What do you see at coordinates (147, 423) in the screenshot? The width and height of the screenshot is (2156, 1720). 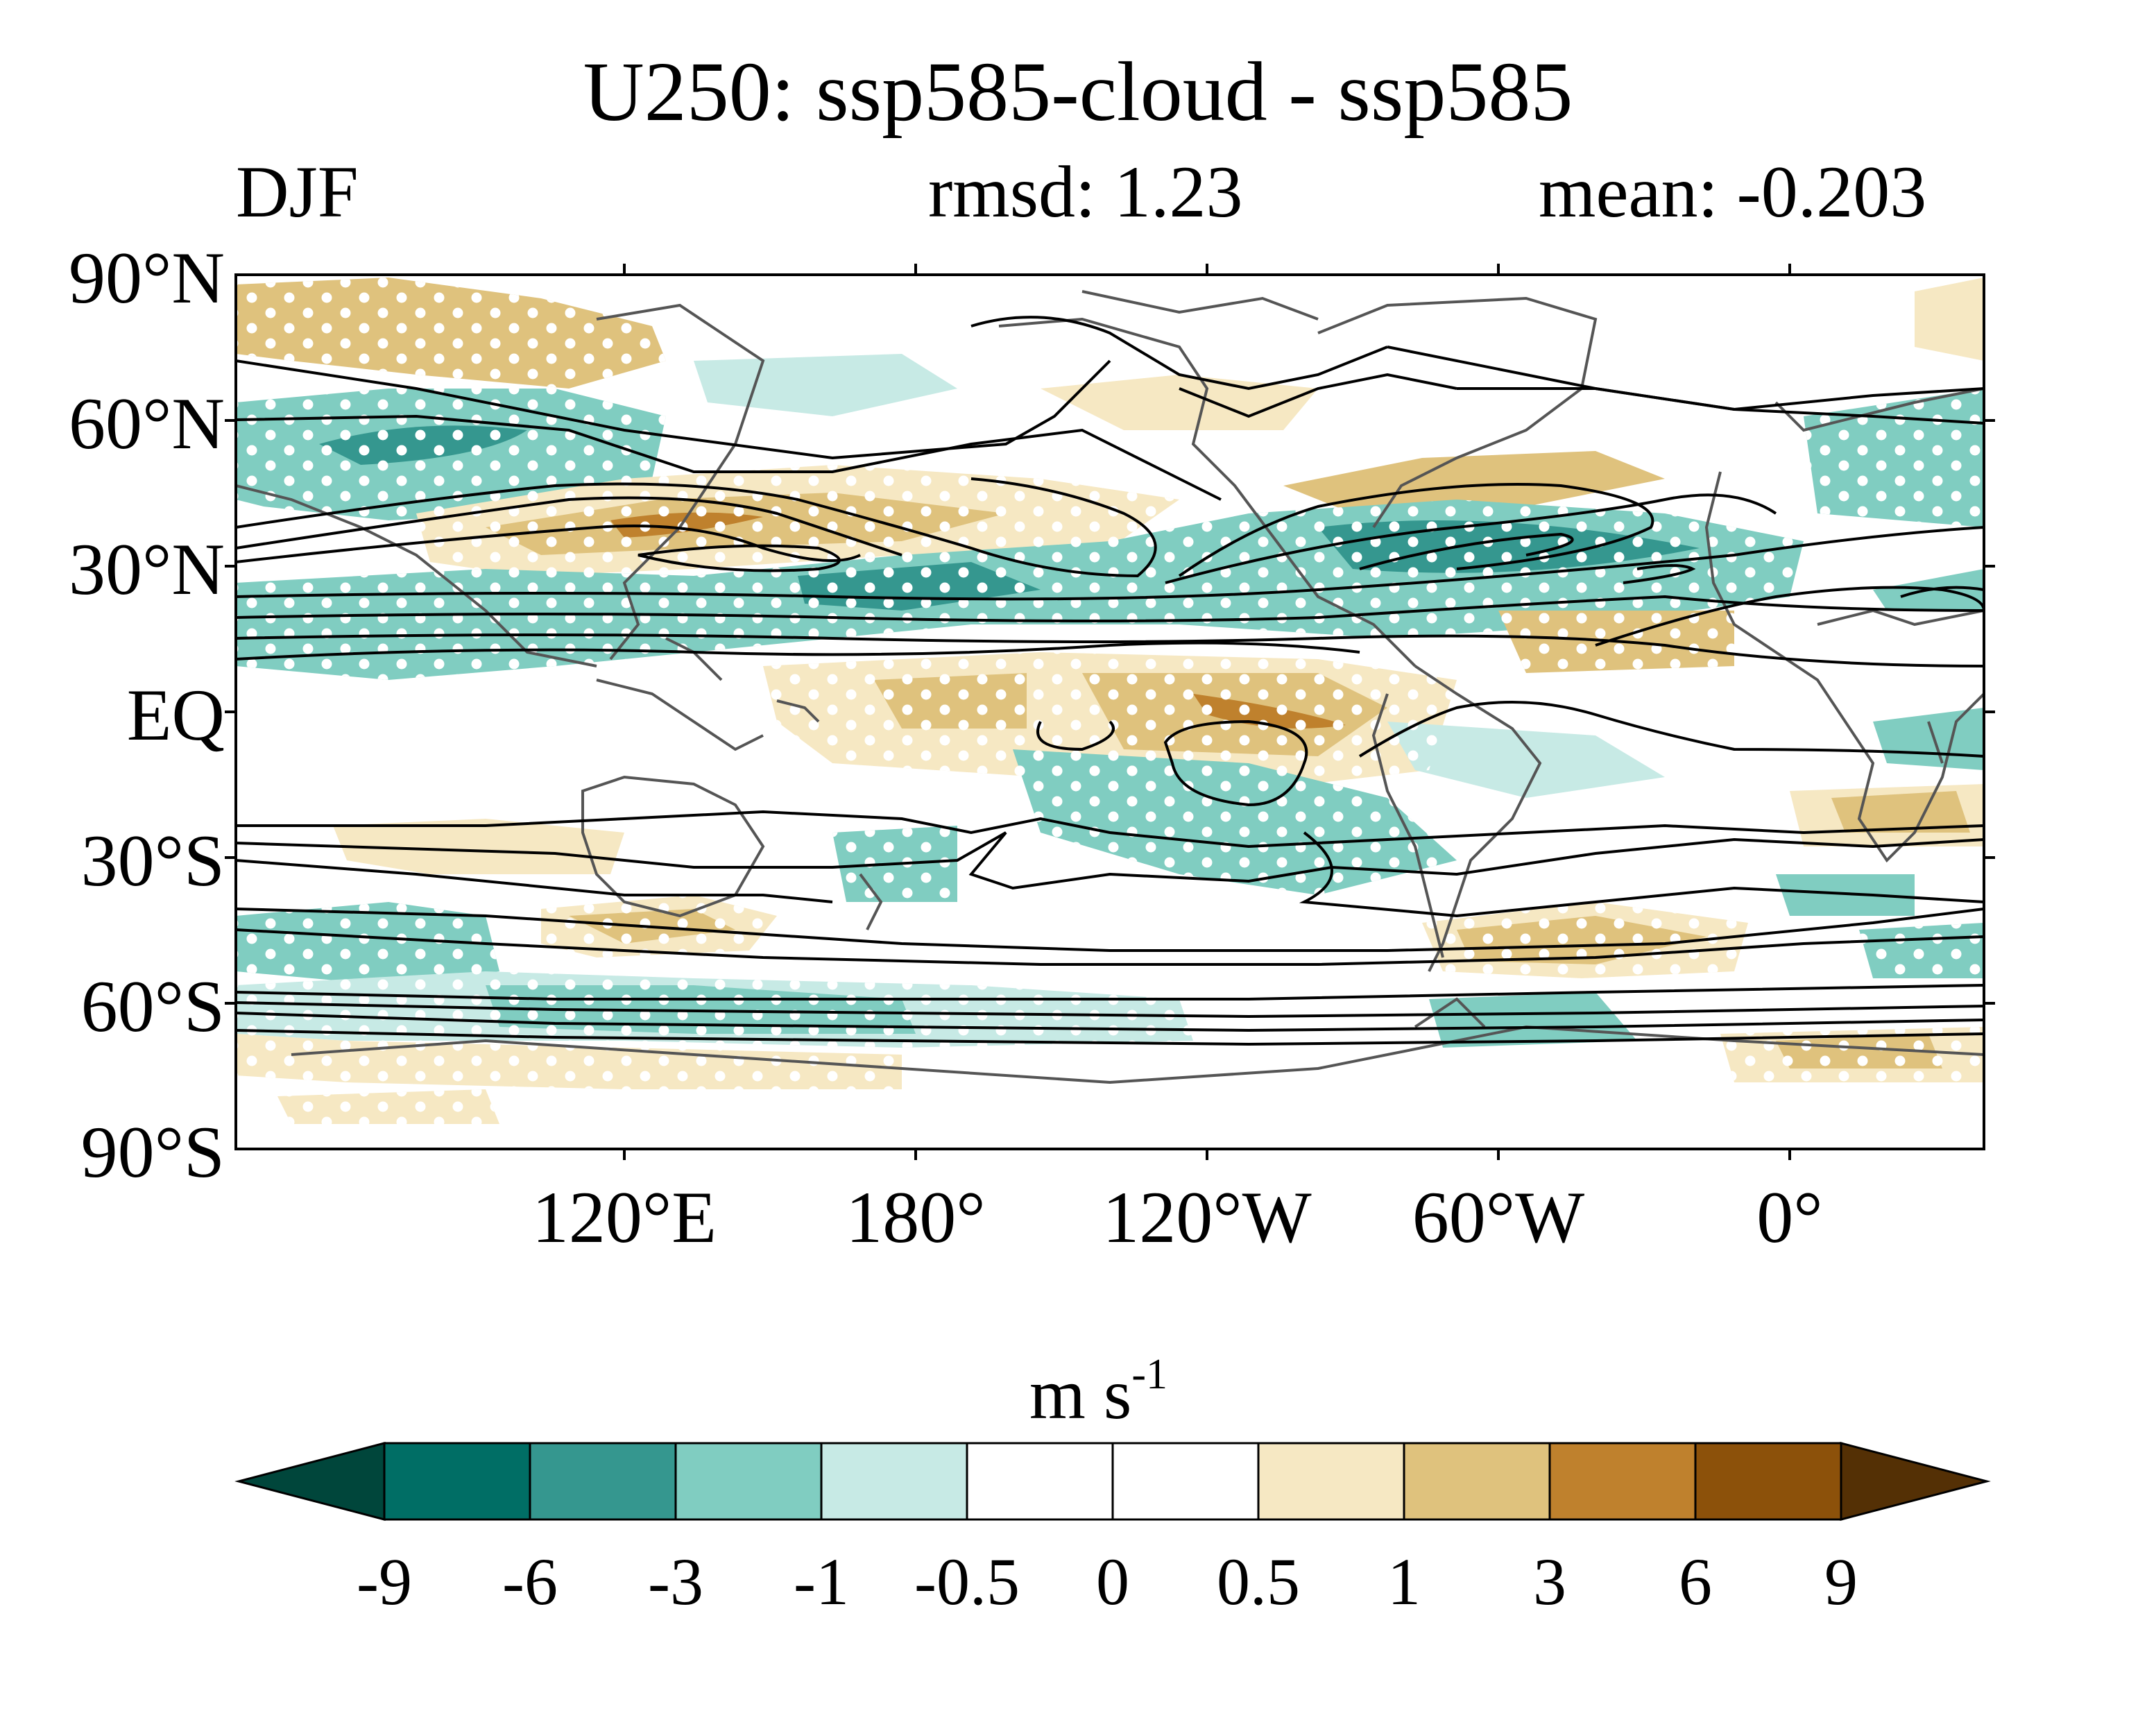 I see `lat-label-60n: 60°N` at bounding box center [147, 423].